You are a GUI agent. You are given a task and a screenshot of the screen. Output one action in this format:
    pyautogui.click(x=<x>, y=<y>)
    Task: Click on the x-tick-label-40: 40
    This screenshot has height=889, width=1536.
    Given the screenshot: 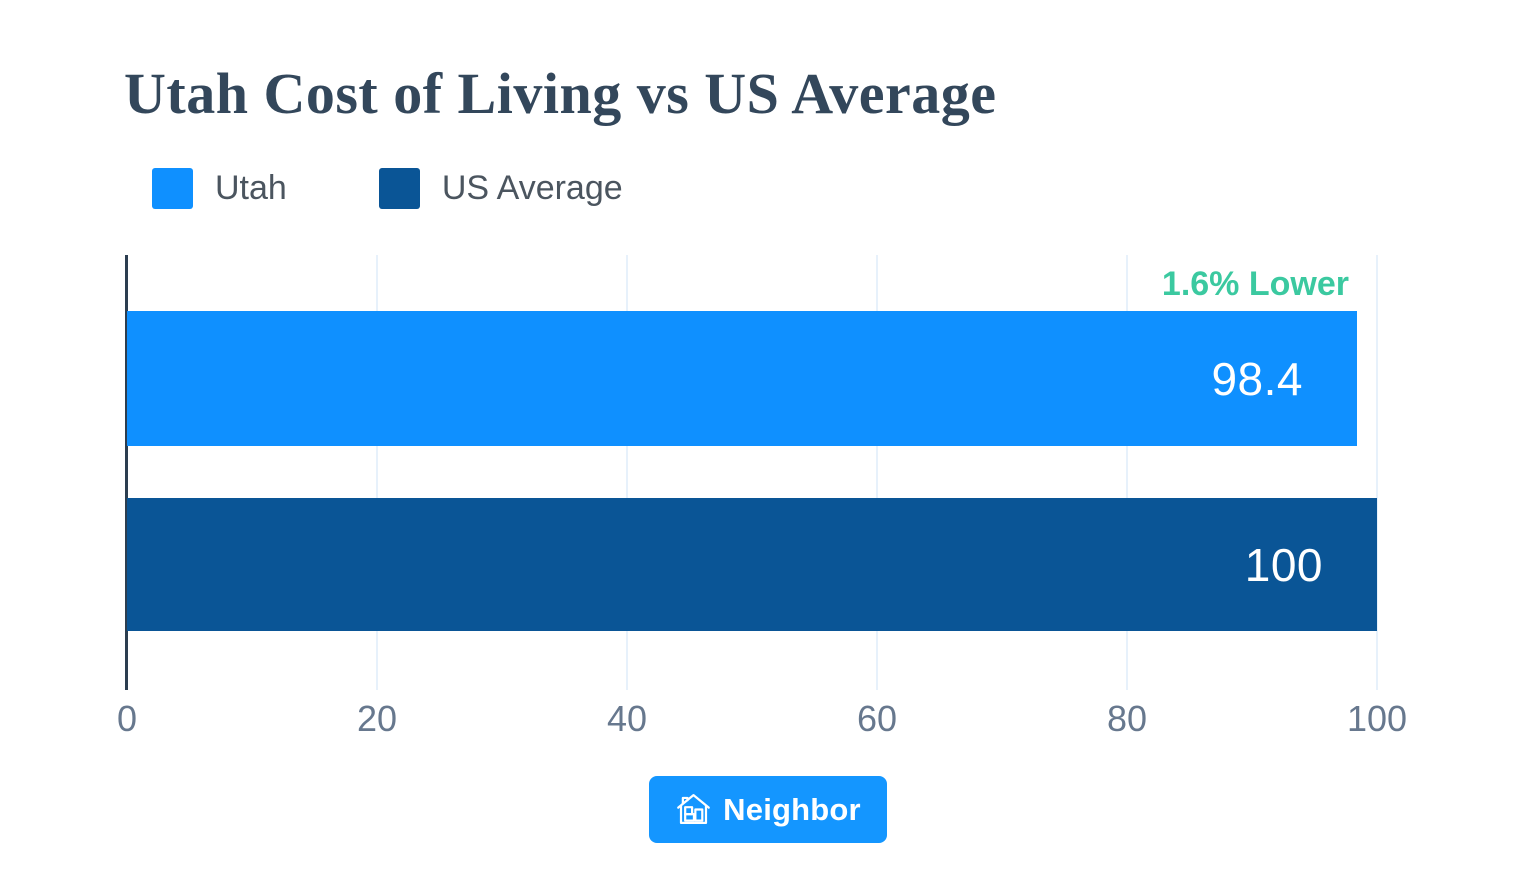 What is the action you would take?
    pyautogui.click(x=627, y=718)
    